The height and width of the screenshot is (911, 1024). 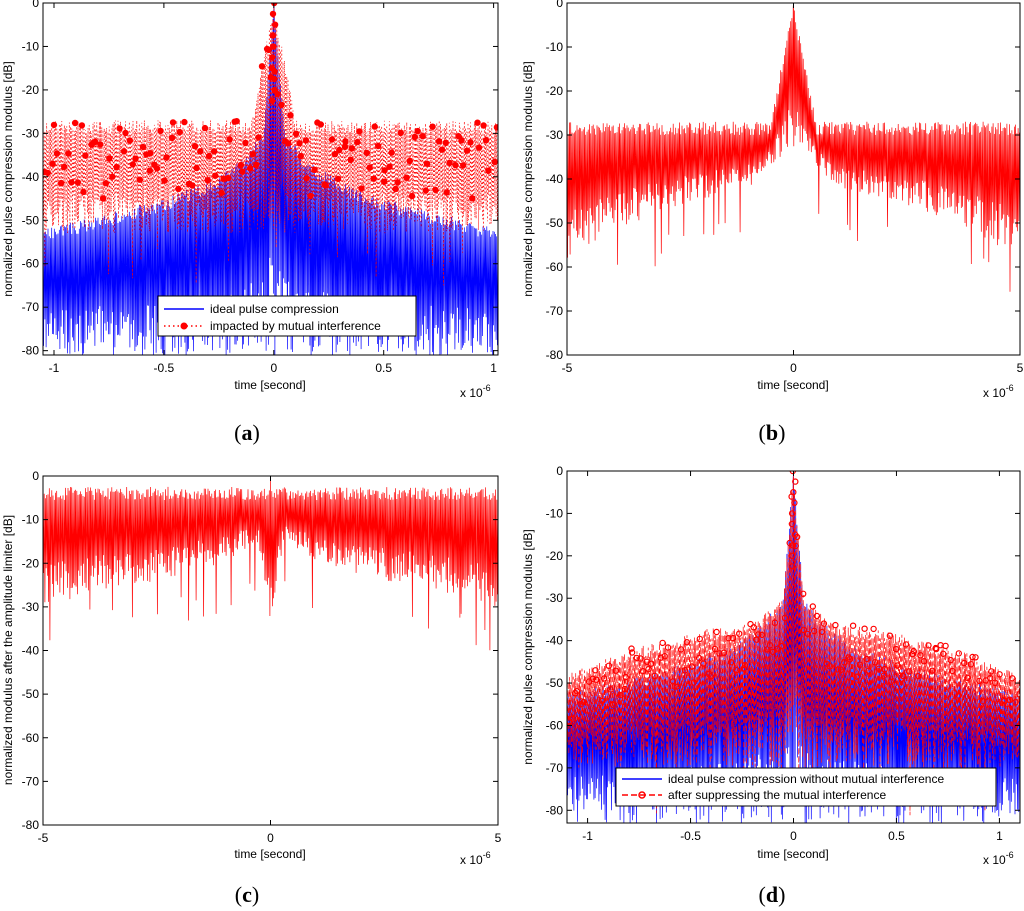 I want to click on x-tick-label: 0, so click(x=793, y=368).